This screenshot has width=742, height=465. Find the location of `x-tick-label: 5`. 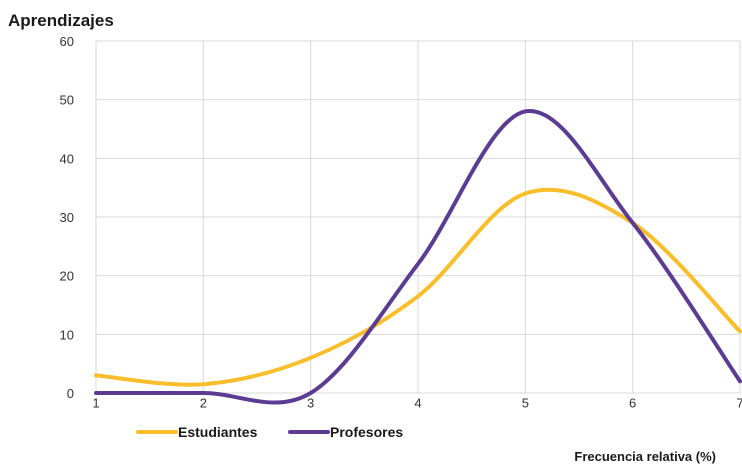

x-tick-label: 5 is located at coordinates (525, 403).